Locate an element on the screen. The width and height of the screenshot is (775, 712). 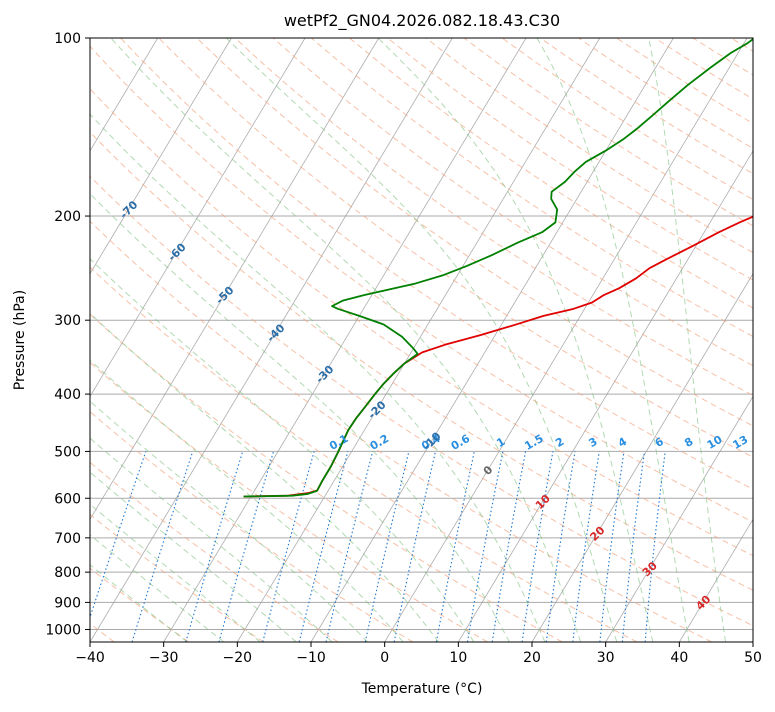
y-tick-label: 1000 is located at coordinates (63, 630).